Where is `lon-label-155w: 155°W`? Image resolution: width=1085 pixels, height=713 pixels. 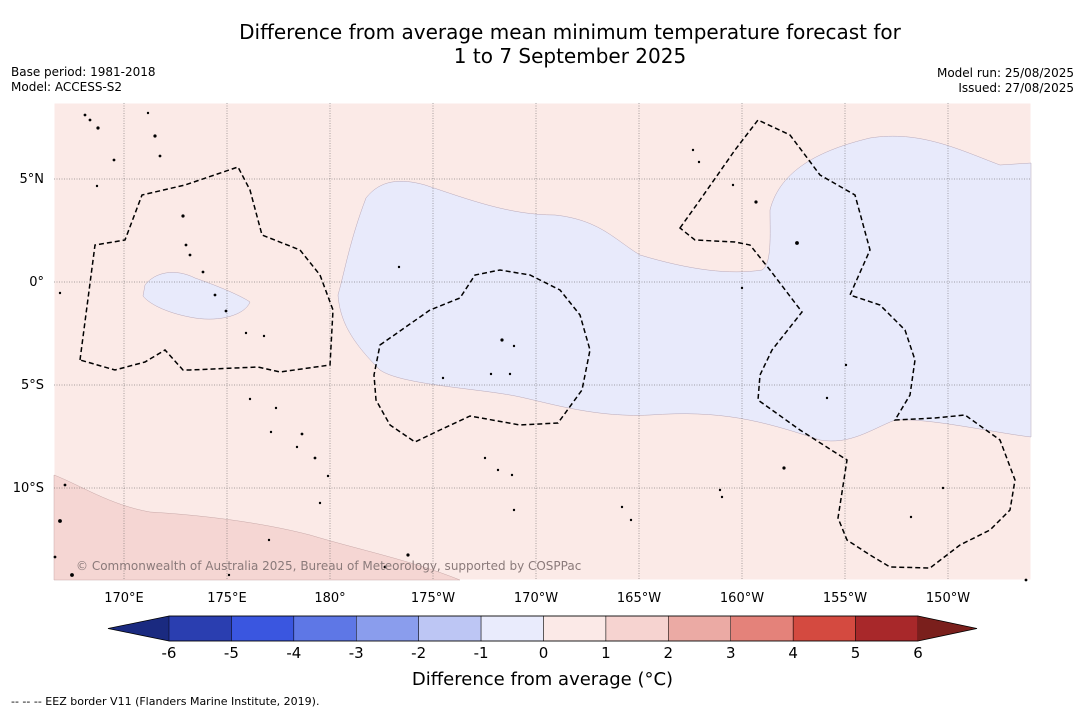 lon-label-155w: 155°W is located at coordinates (845, 598).